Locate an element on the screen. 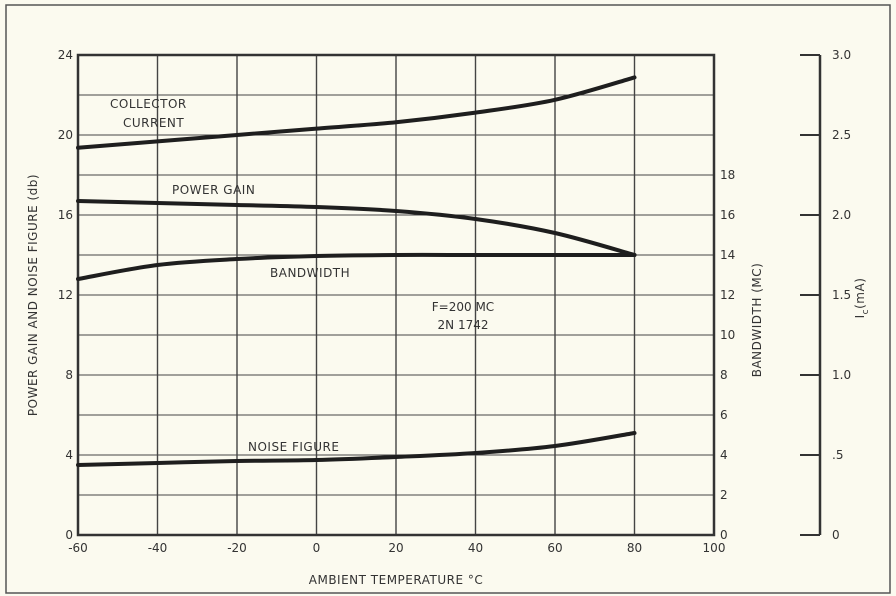  x-tick-label: 60 is located at coordinates (554, 548).